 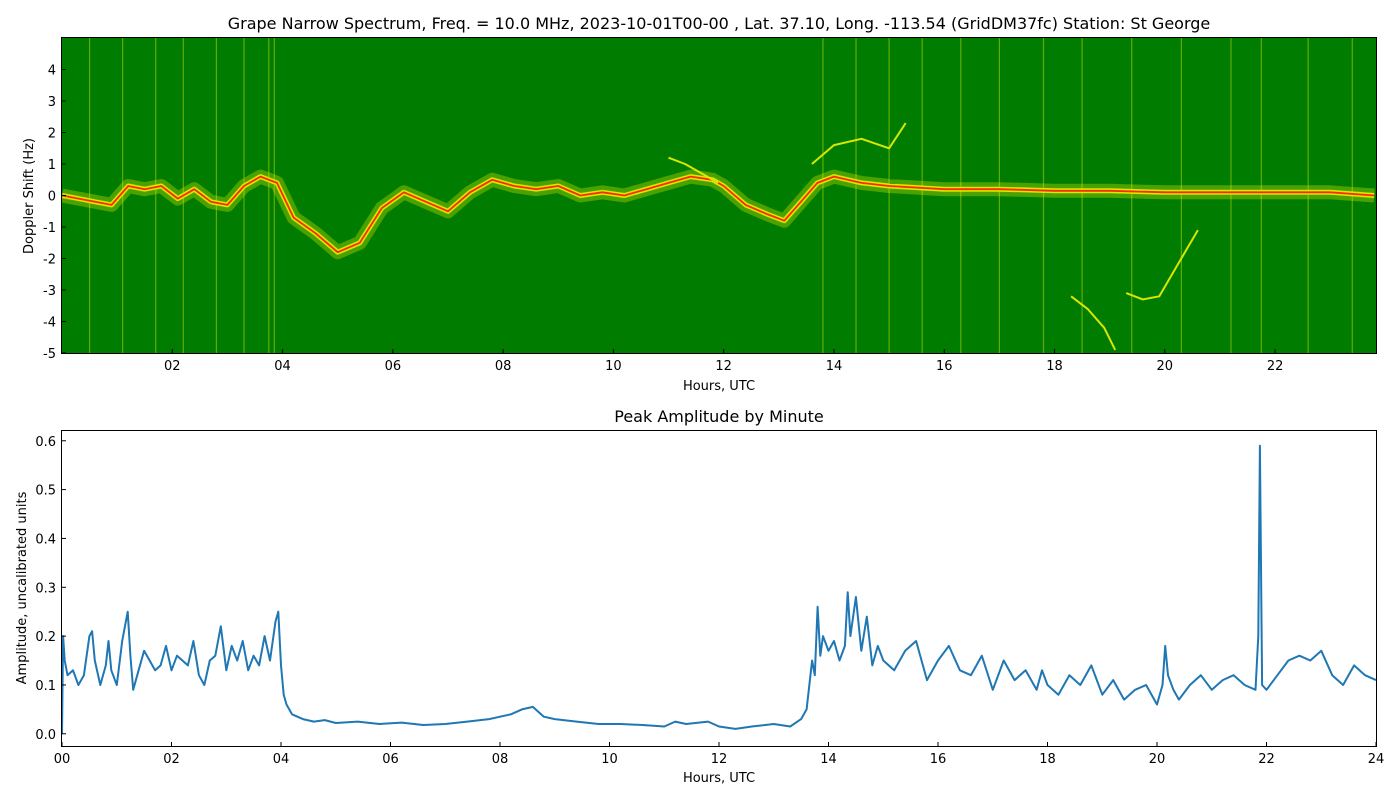 I want to click on spectrogram-y-label: Doppler Shift (Hz), so click(x=29, y=196).